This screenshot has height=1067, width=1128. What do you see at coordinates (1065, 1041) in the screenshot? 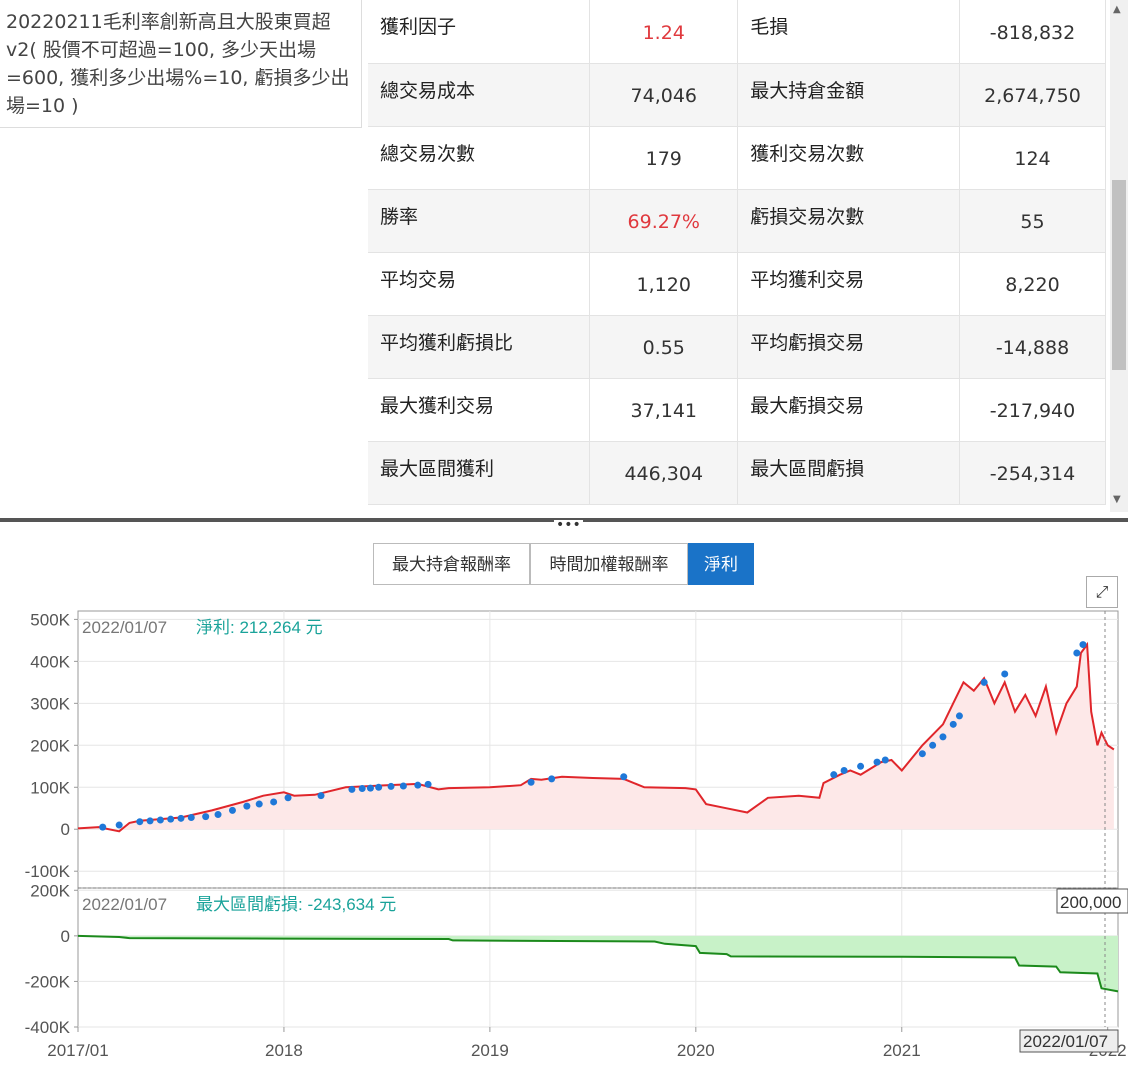
I see `cursor-date-label: 2022/01/07` at bounding box center [1065, 1041].